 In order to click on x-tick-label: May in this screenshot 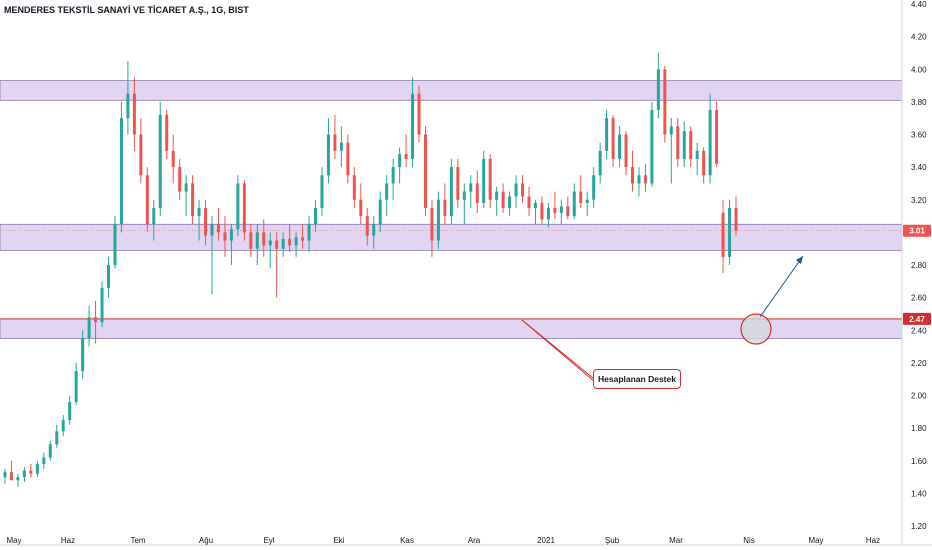, I will do `click(815, 540)`.